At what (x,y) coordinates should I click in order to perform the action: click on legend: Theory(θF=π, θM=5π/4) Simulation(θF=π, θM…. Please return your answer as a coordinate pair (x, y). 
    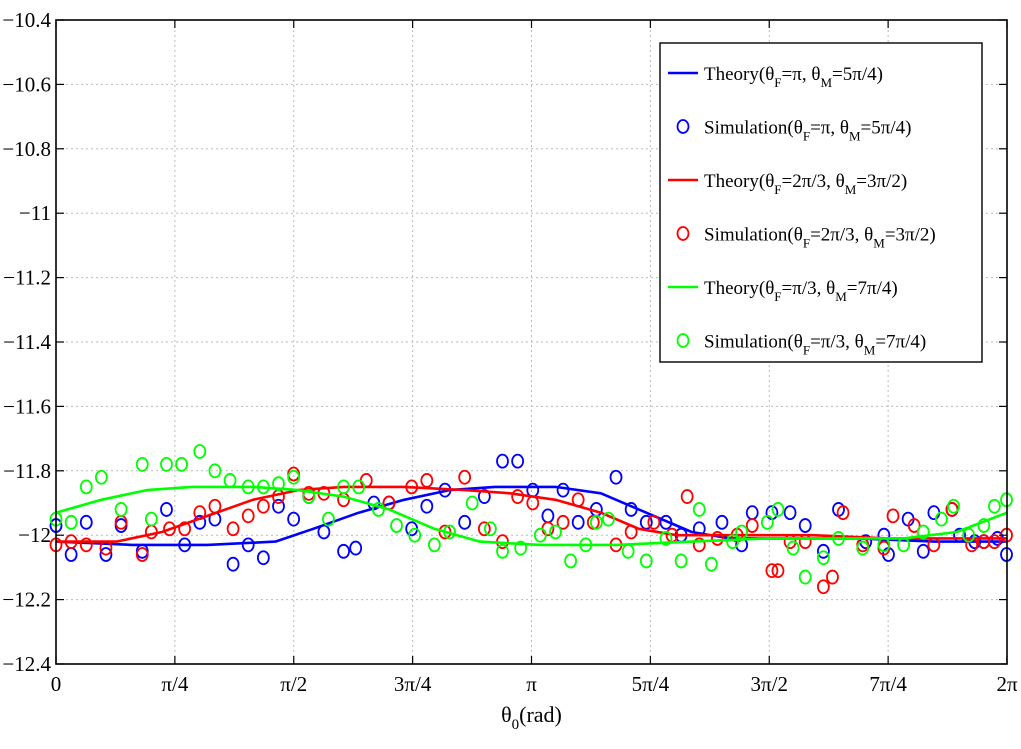
    Looking at the image, I should click on (821, 202).